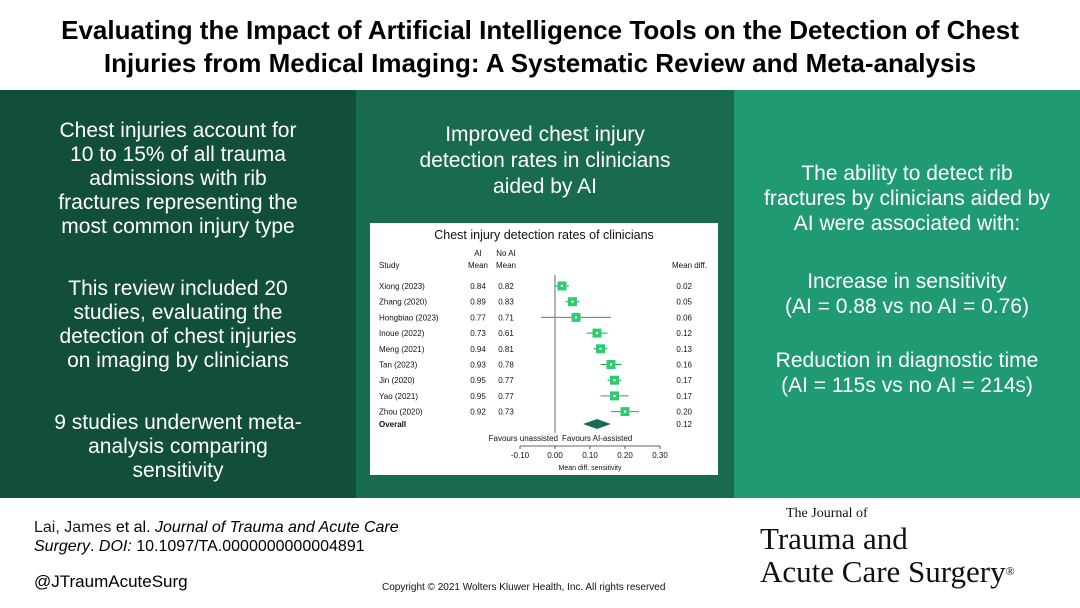  I want to click on study-name: Zhou (2020), so click(401, 412).